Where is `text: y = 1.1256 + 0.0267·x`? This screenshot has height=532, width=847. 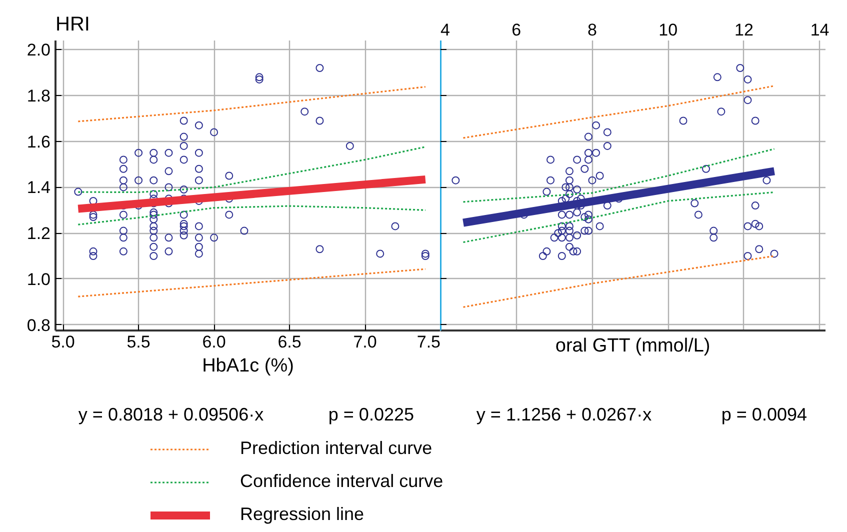
text: y = 1.1256 + 0.0267·x is located at coordinates (564, 414).